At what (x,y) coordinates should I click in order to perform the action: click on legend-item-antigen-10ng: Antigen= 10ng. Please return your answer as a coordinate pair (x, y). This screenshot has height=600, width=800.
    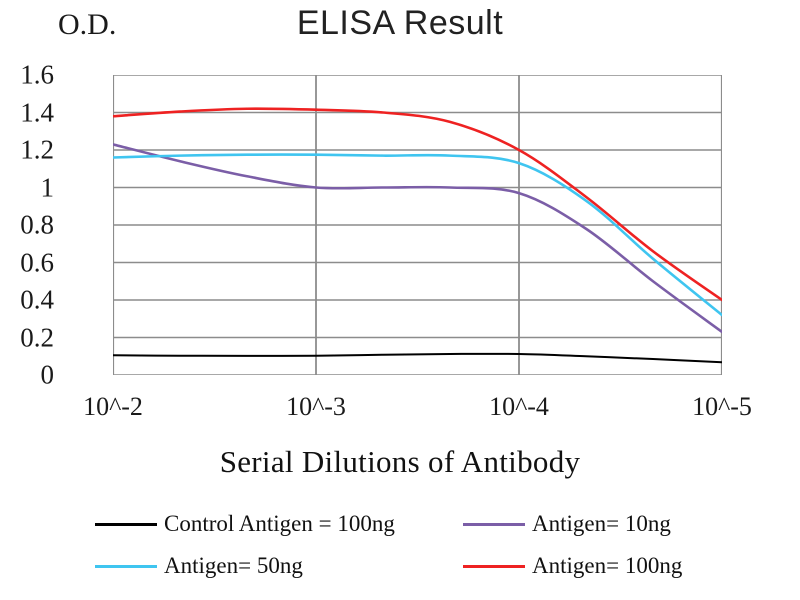
    Looking at the image, I should click on (567, 524).